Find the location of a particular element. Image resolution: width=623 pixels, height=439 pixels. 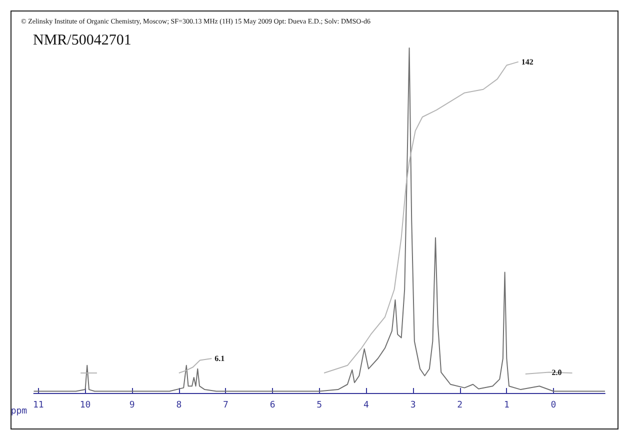

chart-title: NMR/50042701 is located at coordinates (82, 40).